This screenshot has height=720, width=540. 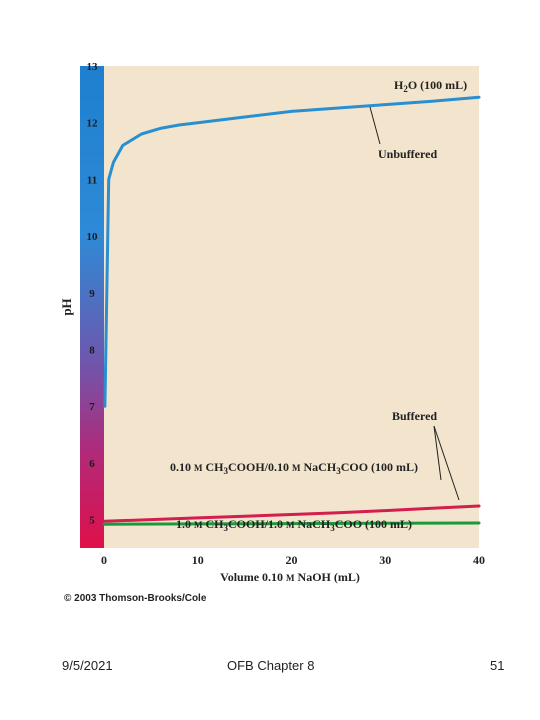 What do you see at coordinates (92, 351) in the screenshot?
I see `y-tick-label: 8` at bounding box center [92, 351].